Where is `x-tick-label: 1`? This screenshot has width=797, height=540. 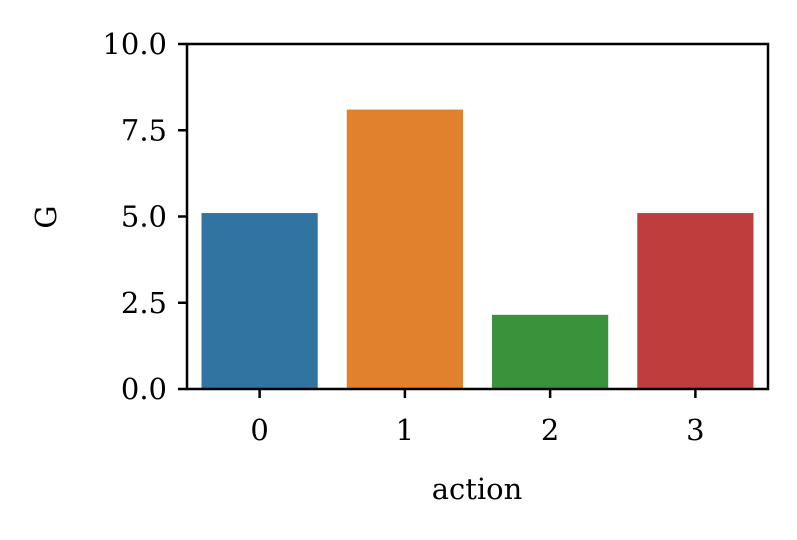
x-tick-label: 1 is located at coordinates (405, 430).